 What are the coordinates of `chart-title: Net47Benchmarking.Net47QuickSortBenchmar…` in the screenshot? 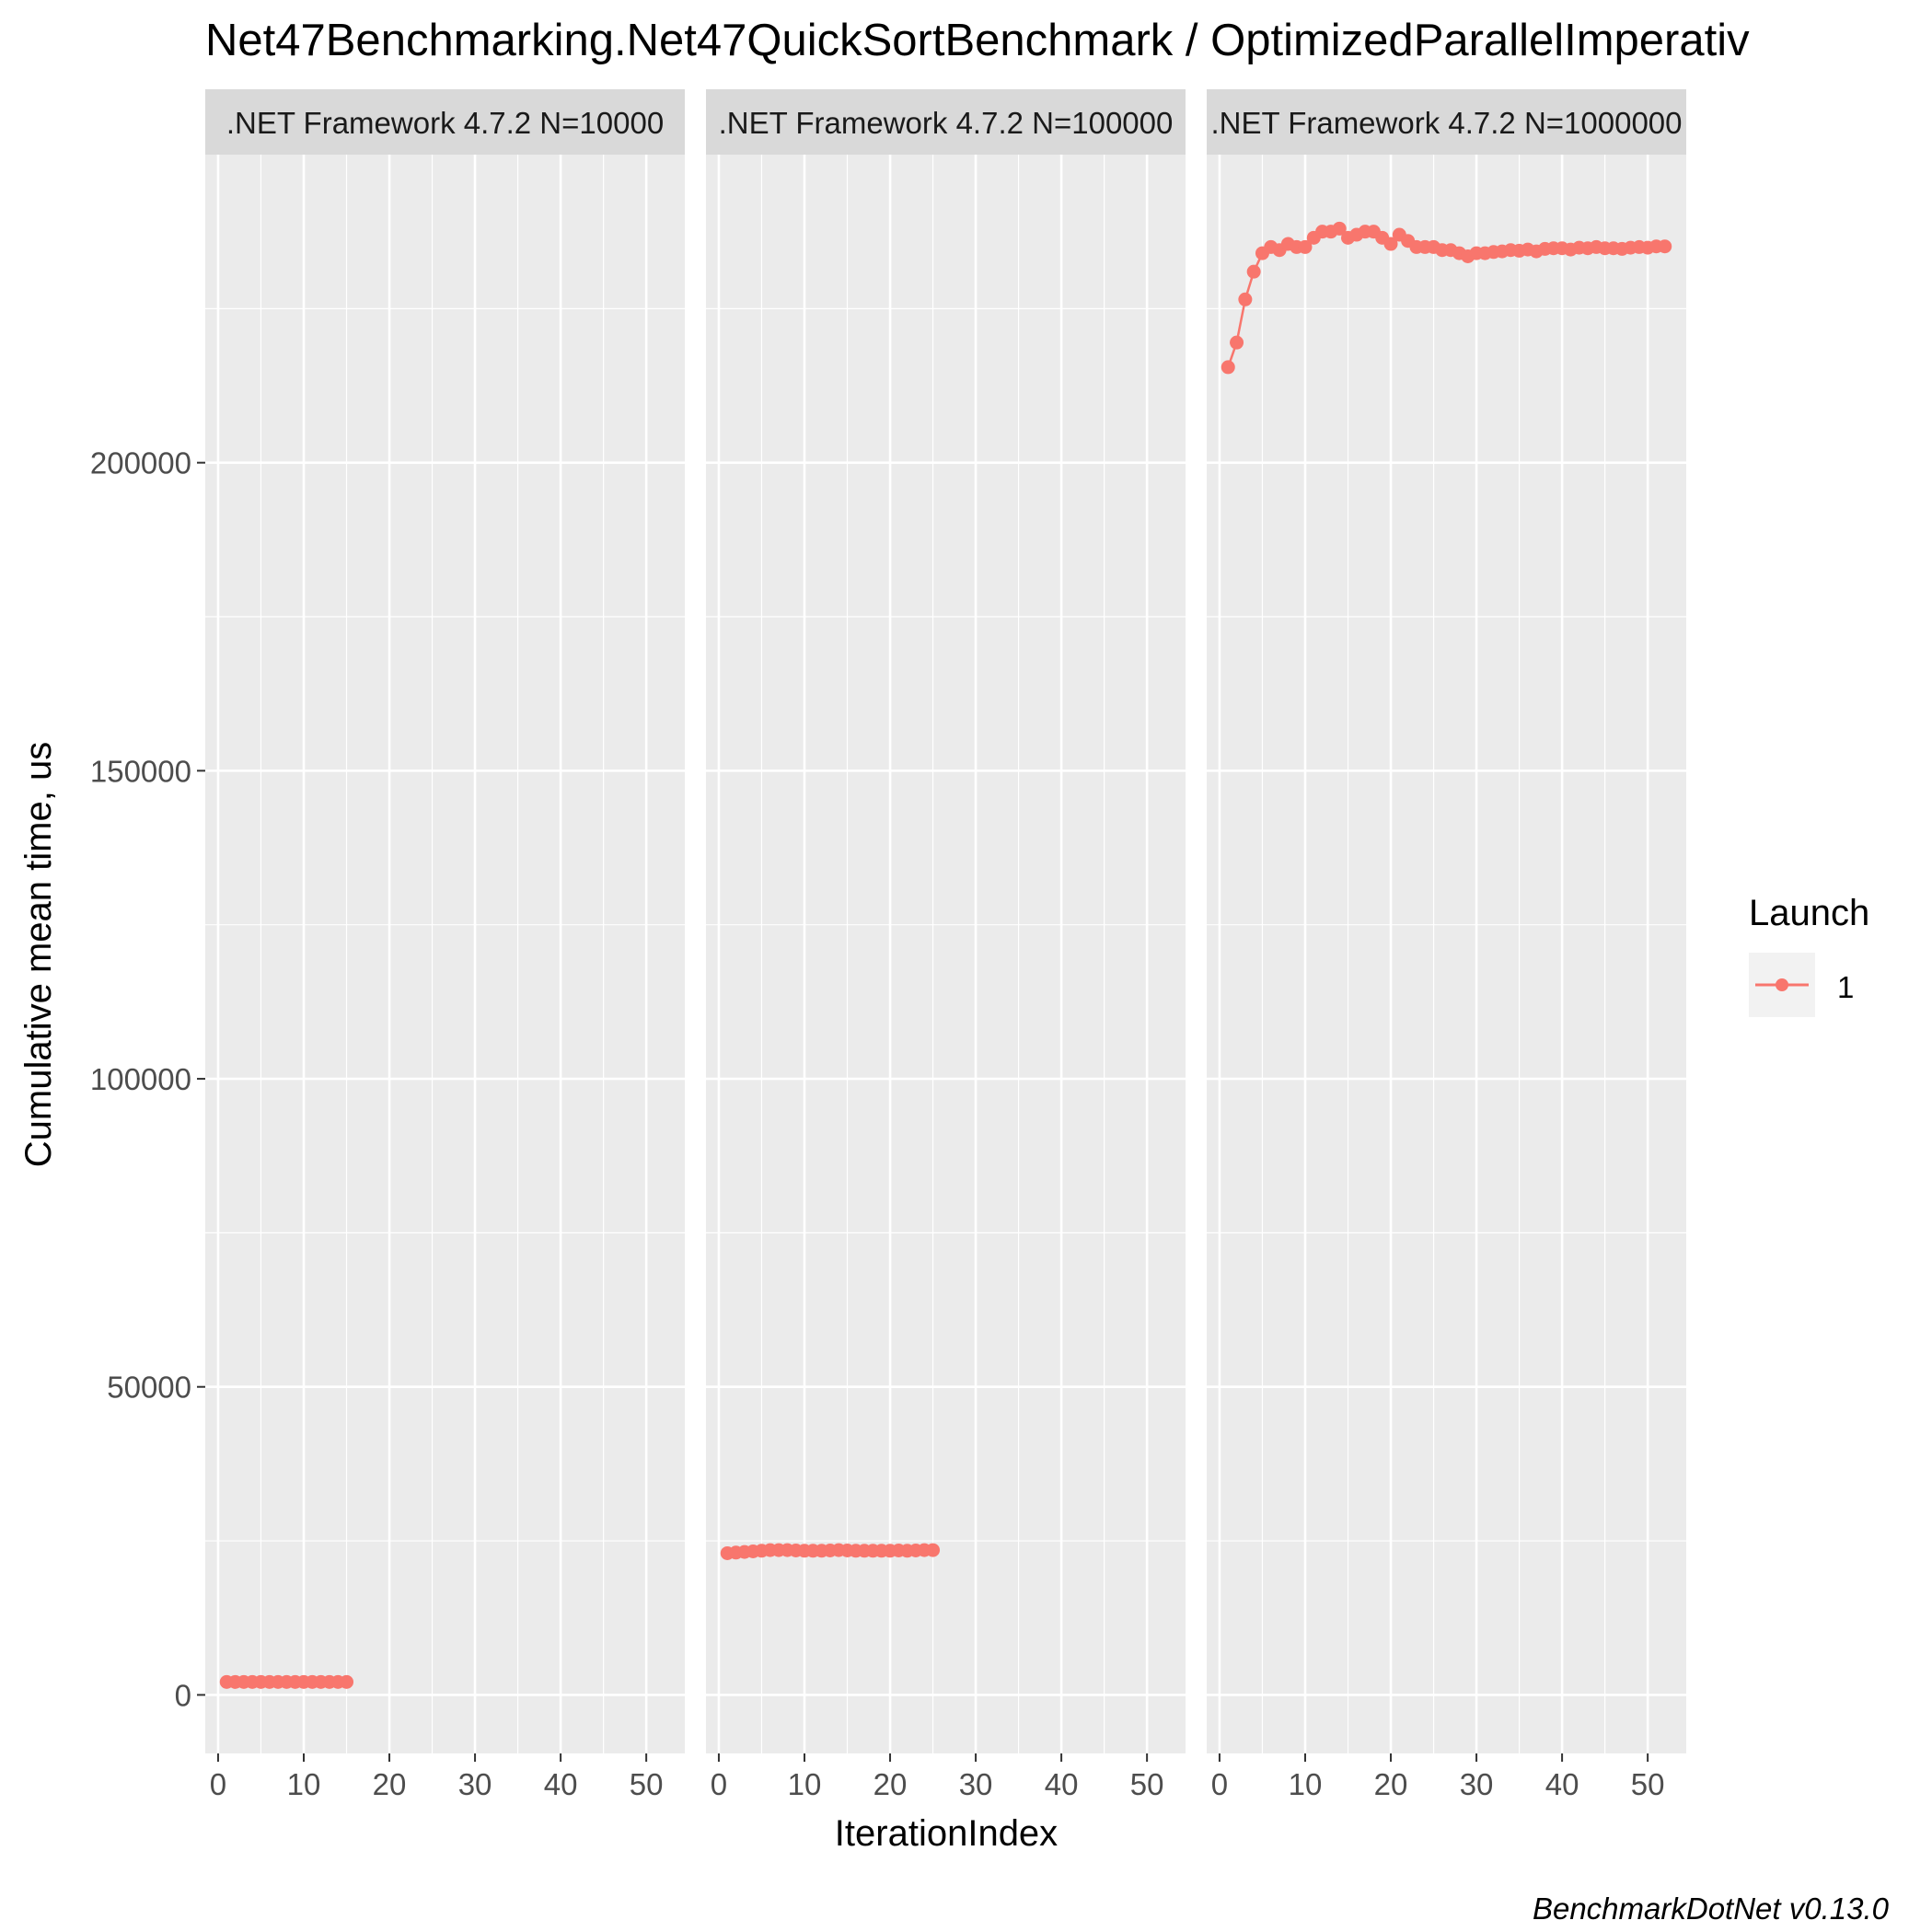 It's located at (978, 40).